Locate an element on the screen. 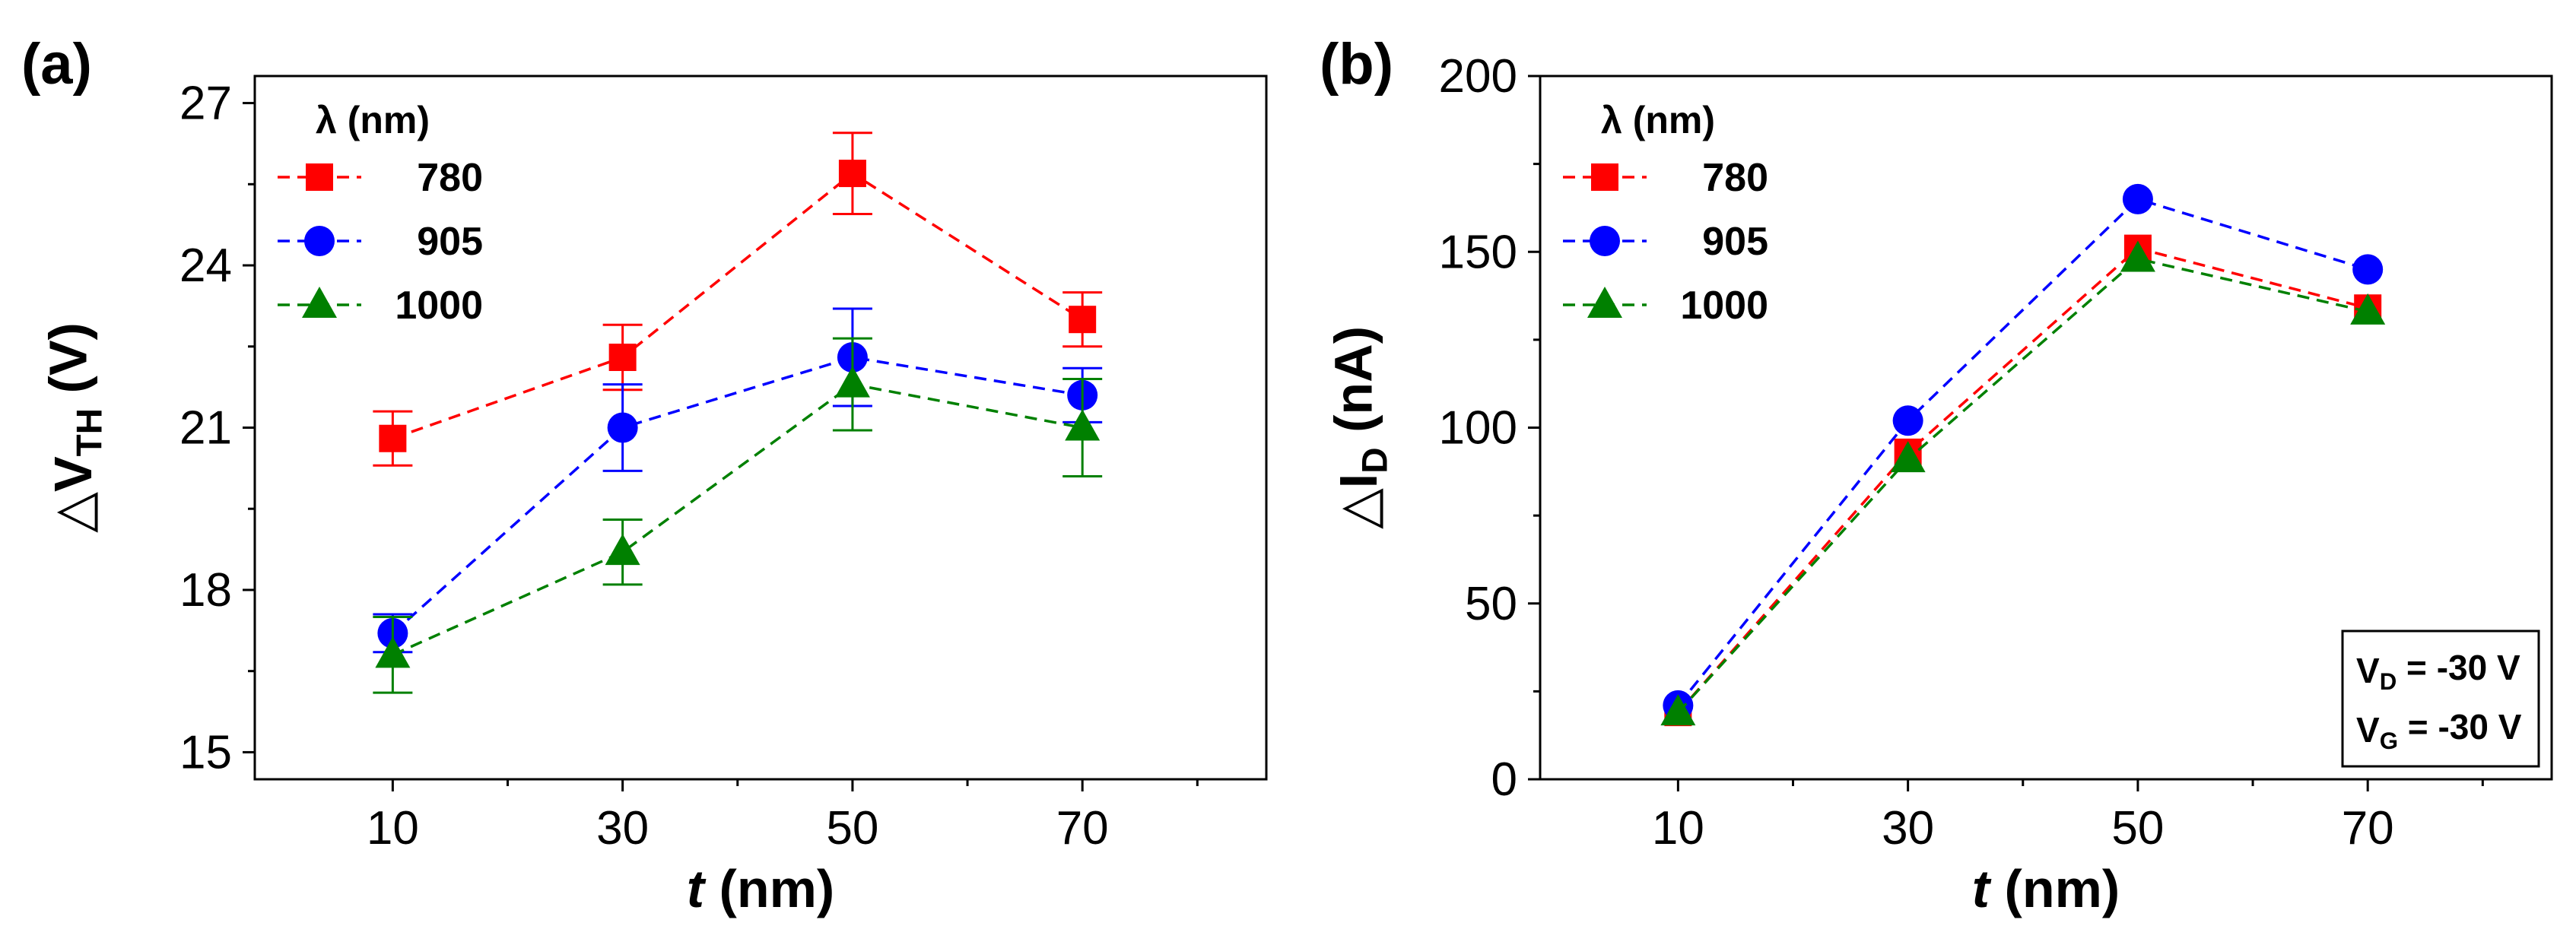 The width and height of the screenshot is (2576, 926). y-tick-label: 0 is located at coordinates (1504, 779).